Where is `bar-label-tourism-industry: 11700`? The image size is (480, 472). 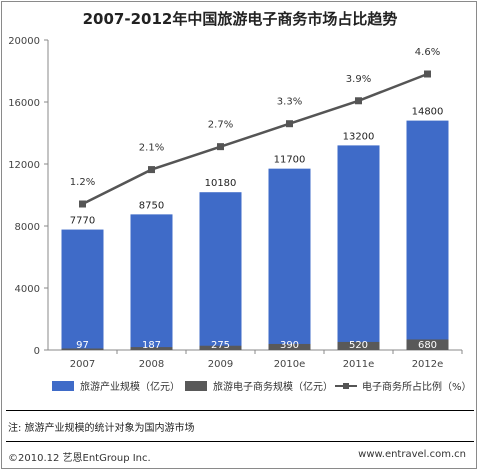 bar-label-tourism-industry: 11700 is located at coordinates (290, 160).